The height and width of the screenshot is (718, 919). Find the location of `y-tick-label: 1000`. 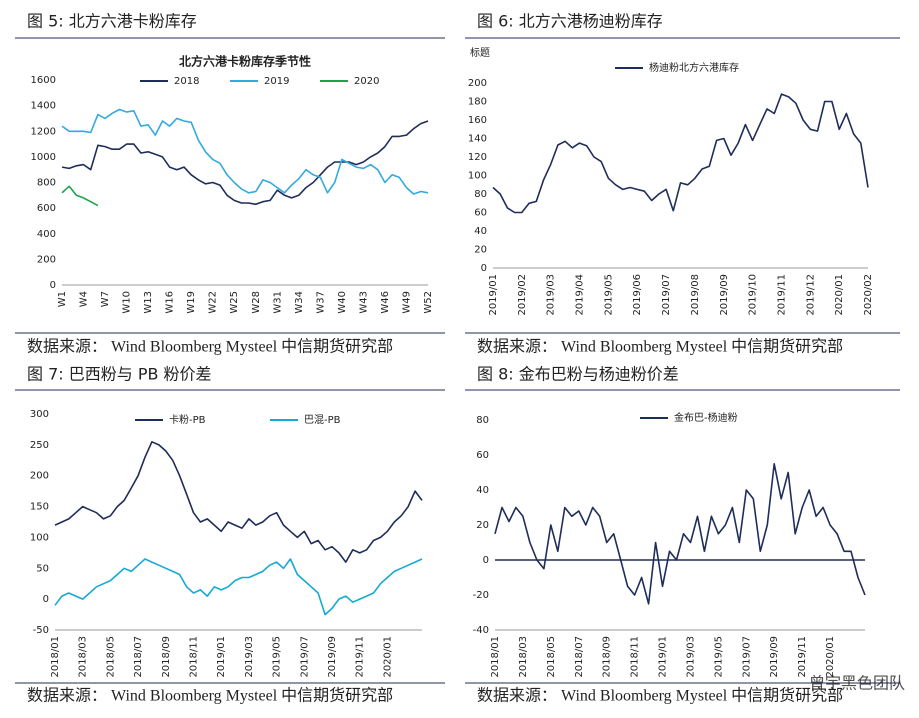

y-tick-label: 1000 is located at coordinates (43, 157).